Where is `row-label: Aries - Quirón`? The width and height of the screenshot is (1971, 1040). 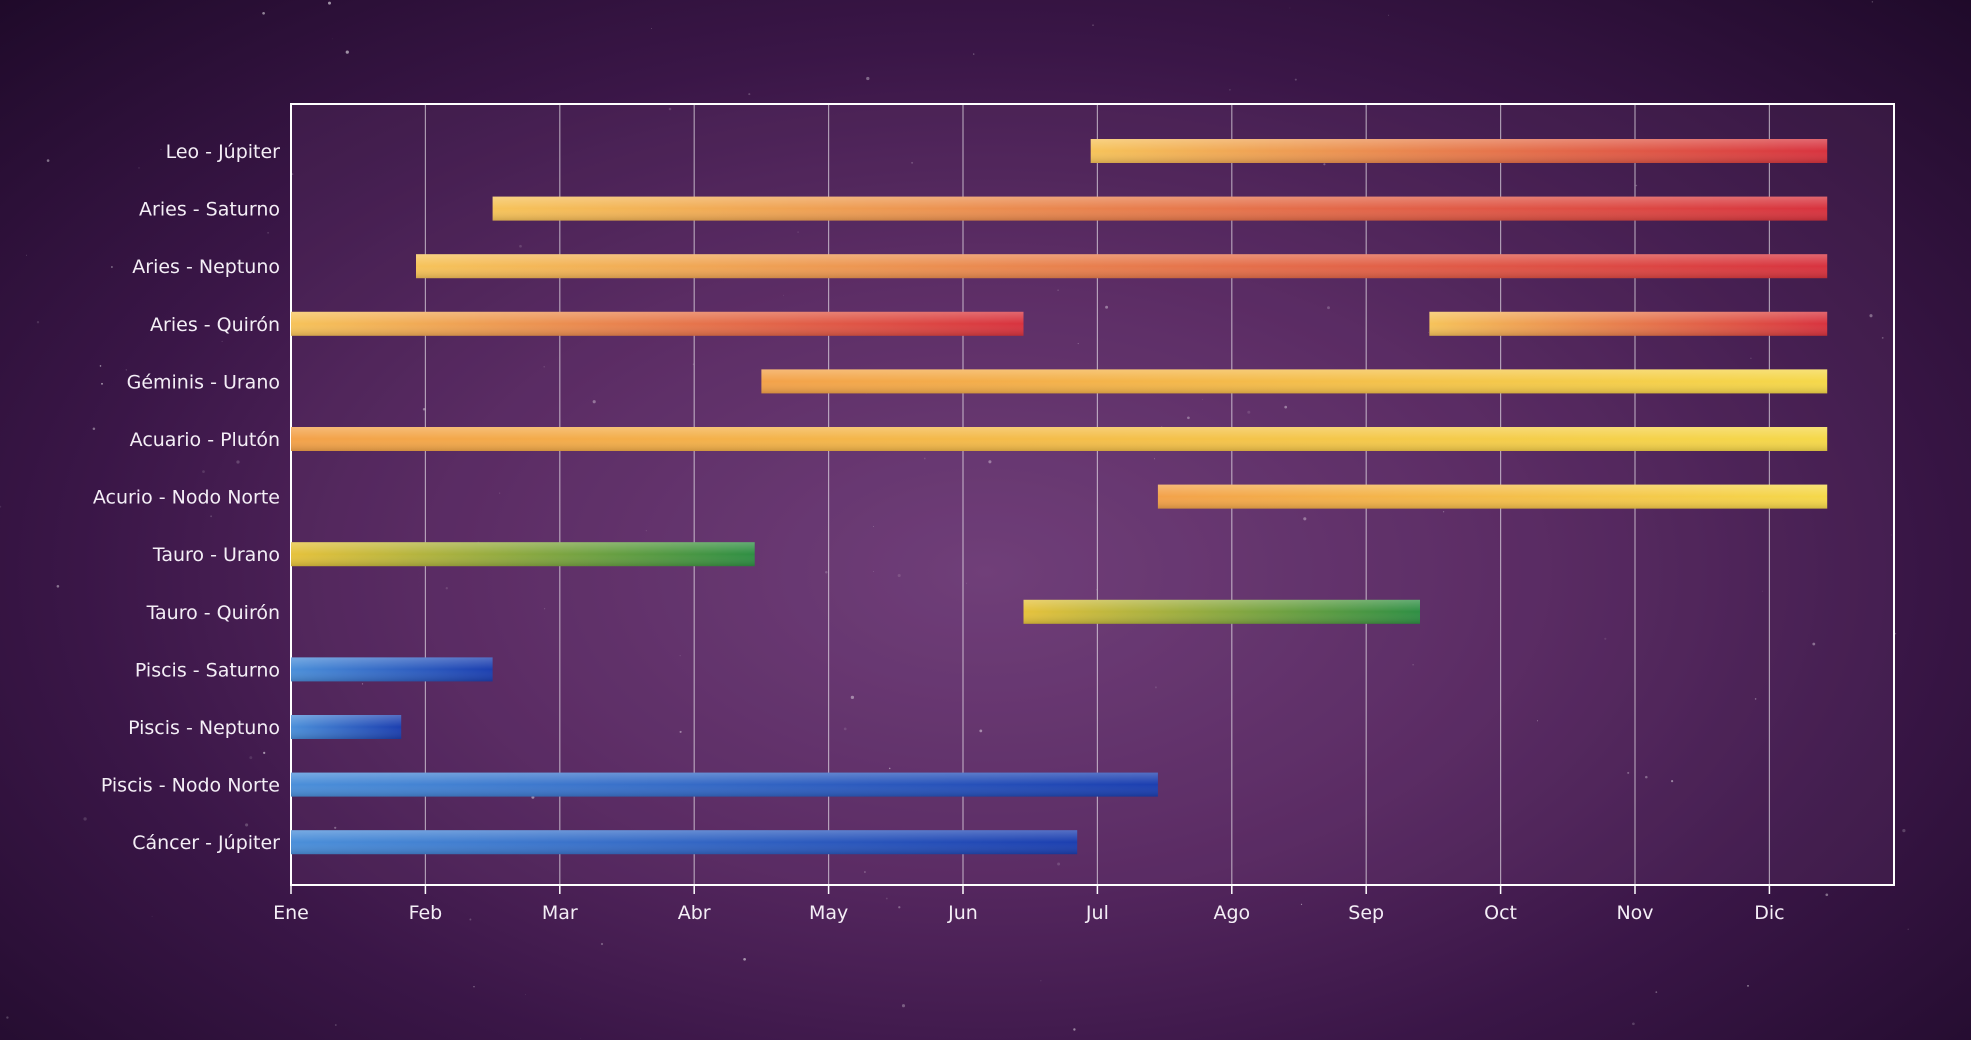
row-label: Aries - Quirón is located at coordinates (215, 325).